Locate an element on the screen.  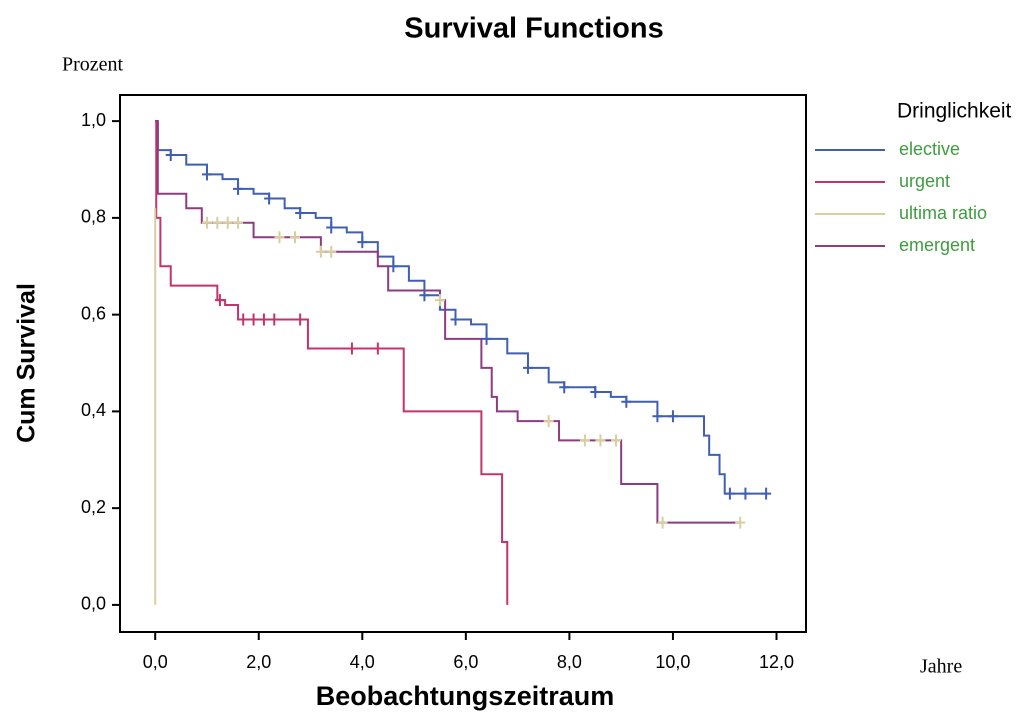
x-tick-label: 2,0 is located at coordinates (258, 662).